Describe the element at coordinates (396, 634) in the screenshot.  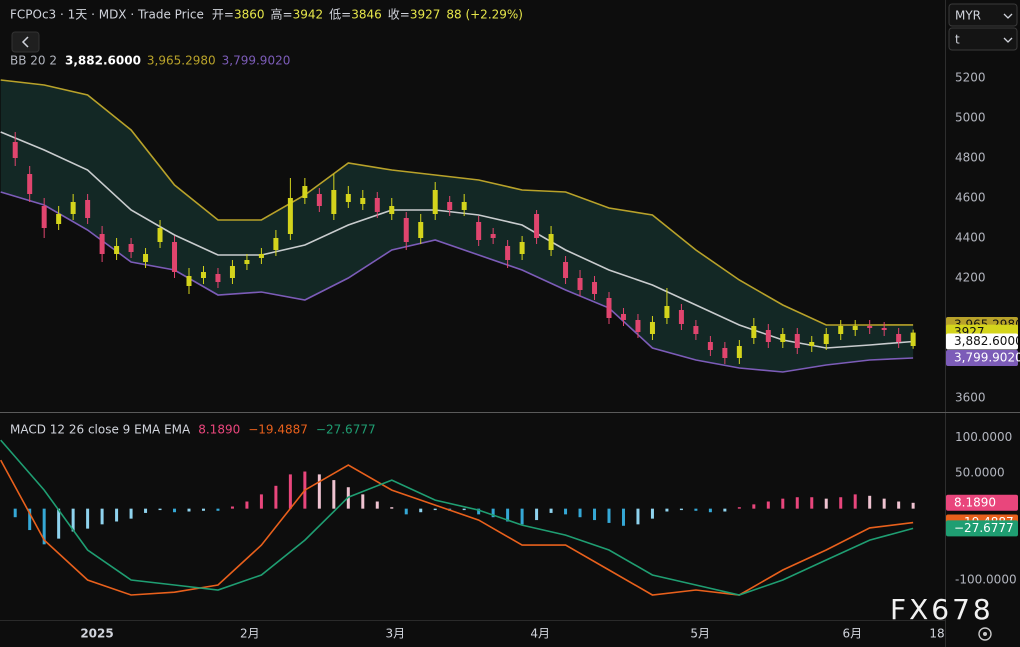
I see `x-tick-label: 3月` at that location.